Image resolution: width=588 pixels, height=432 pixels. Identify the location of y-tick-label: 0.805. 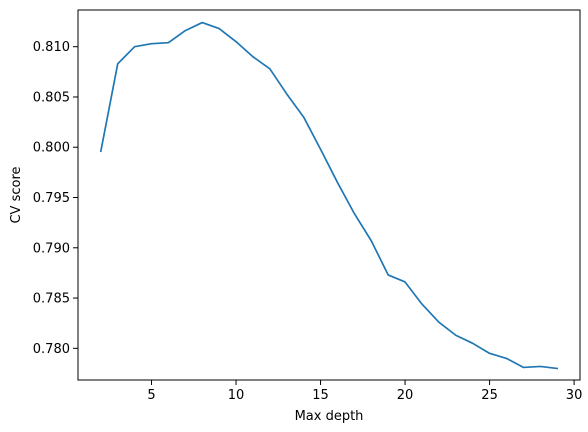
(51, 97).